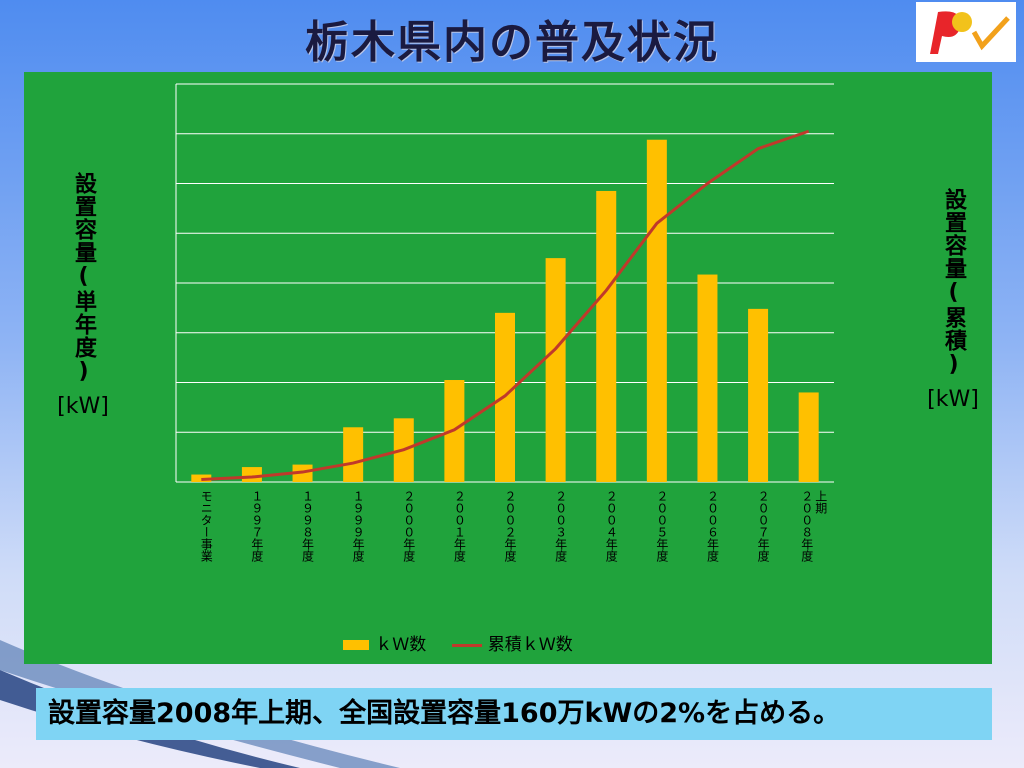  Describe the element at coordinates (257, 526) in the screenshot. I see `x-tick-label: １９９７年度` at that location.